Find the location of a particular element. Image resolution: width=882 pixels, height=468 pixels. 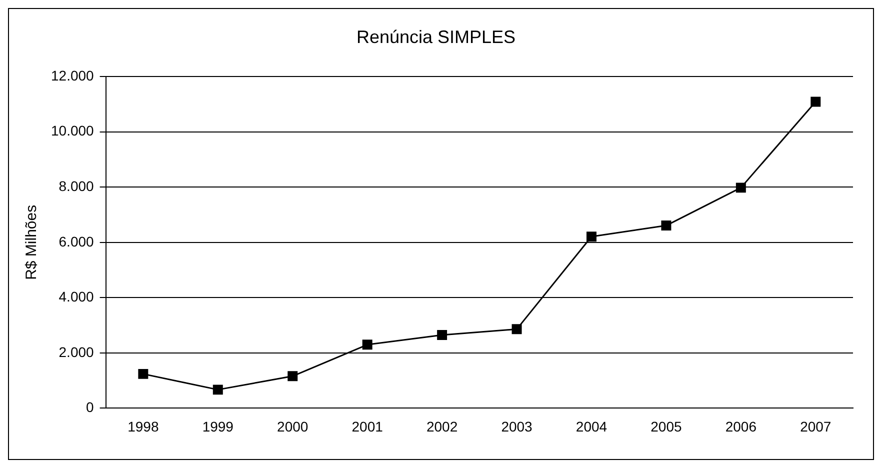

x-tick-label: 2004 is located at coordinates (592, 426).